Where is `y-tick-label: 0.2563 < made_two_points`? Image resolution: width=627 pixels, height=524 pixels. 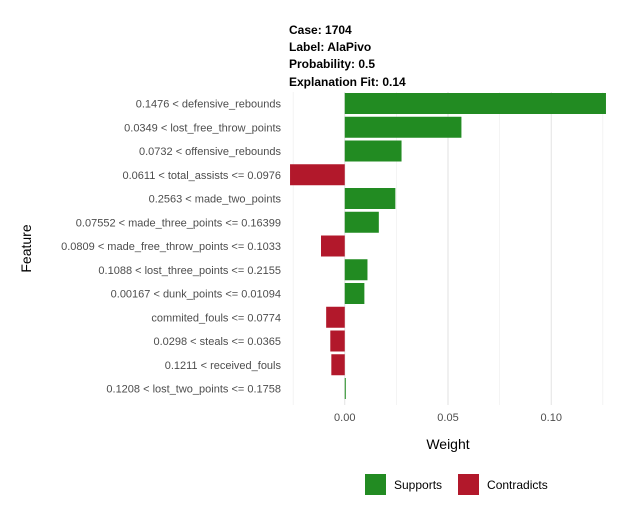
y-tick-label: 0.2563 < made_two_points is located at coordinates (215, 200).